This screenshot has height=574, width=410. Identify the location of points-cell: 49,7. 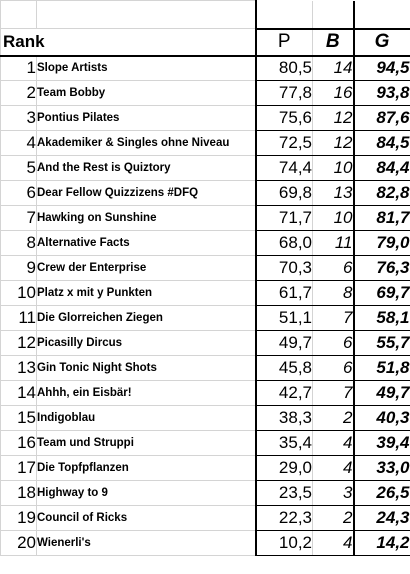
(283, 343).